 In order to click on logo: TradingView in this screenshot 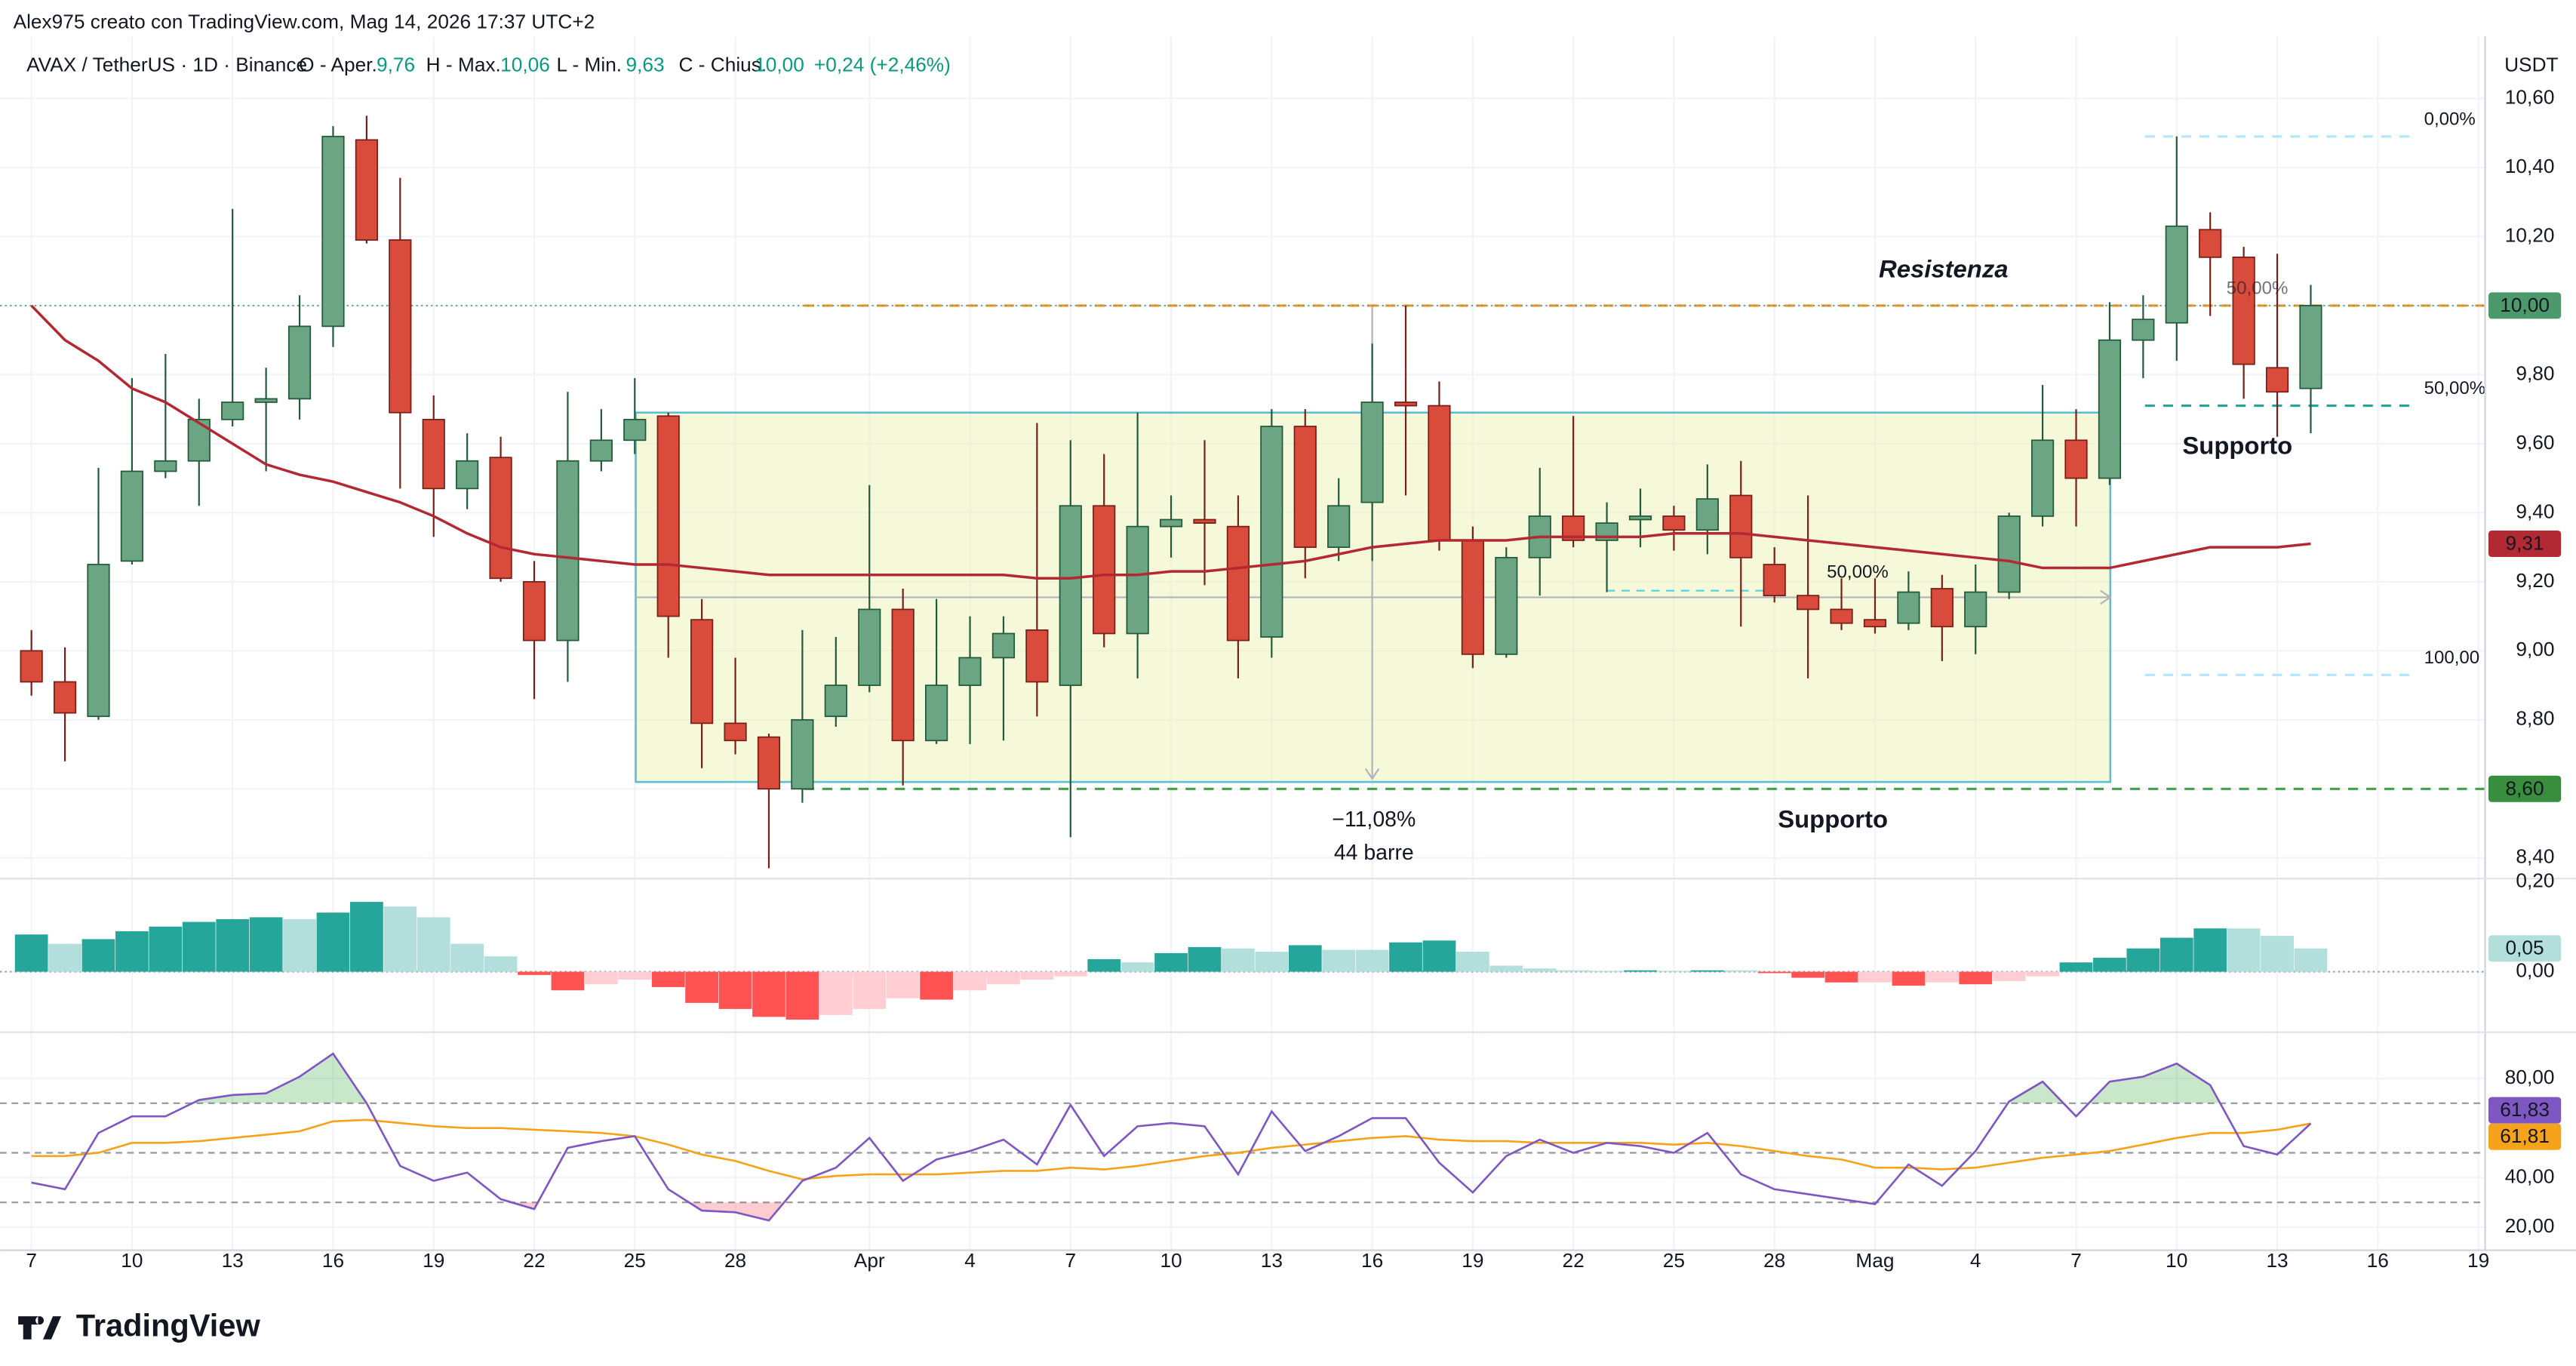, I will do `click(139, 1325)`.